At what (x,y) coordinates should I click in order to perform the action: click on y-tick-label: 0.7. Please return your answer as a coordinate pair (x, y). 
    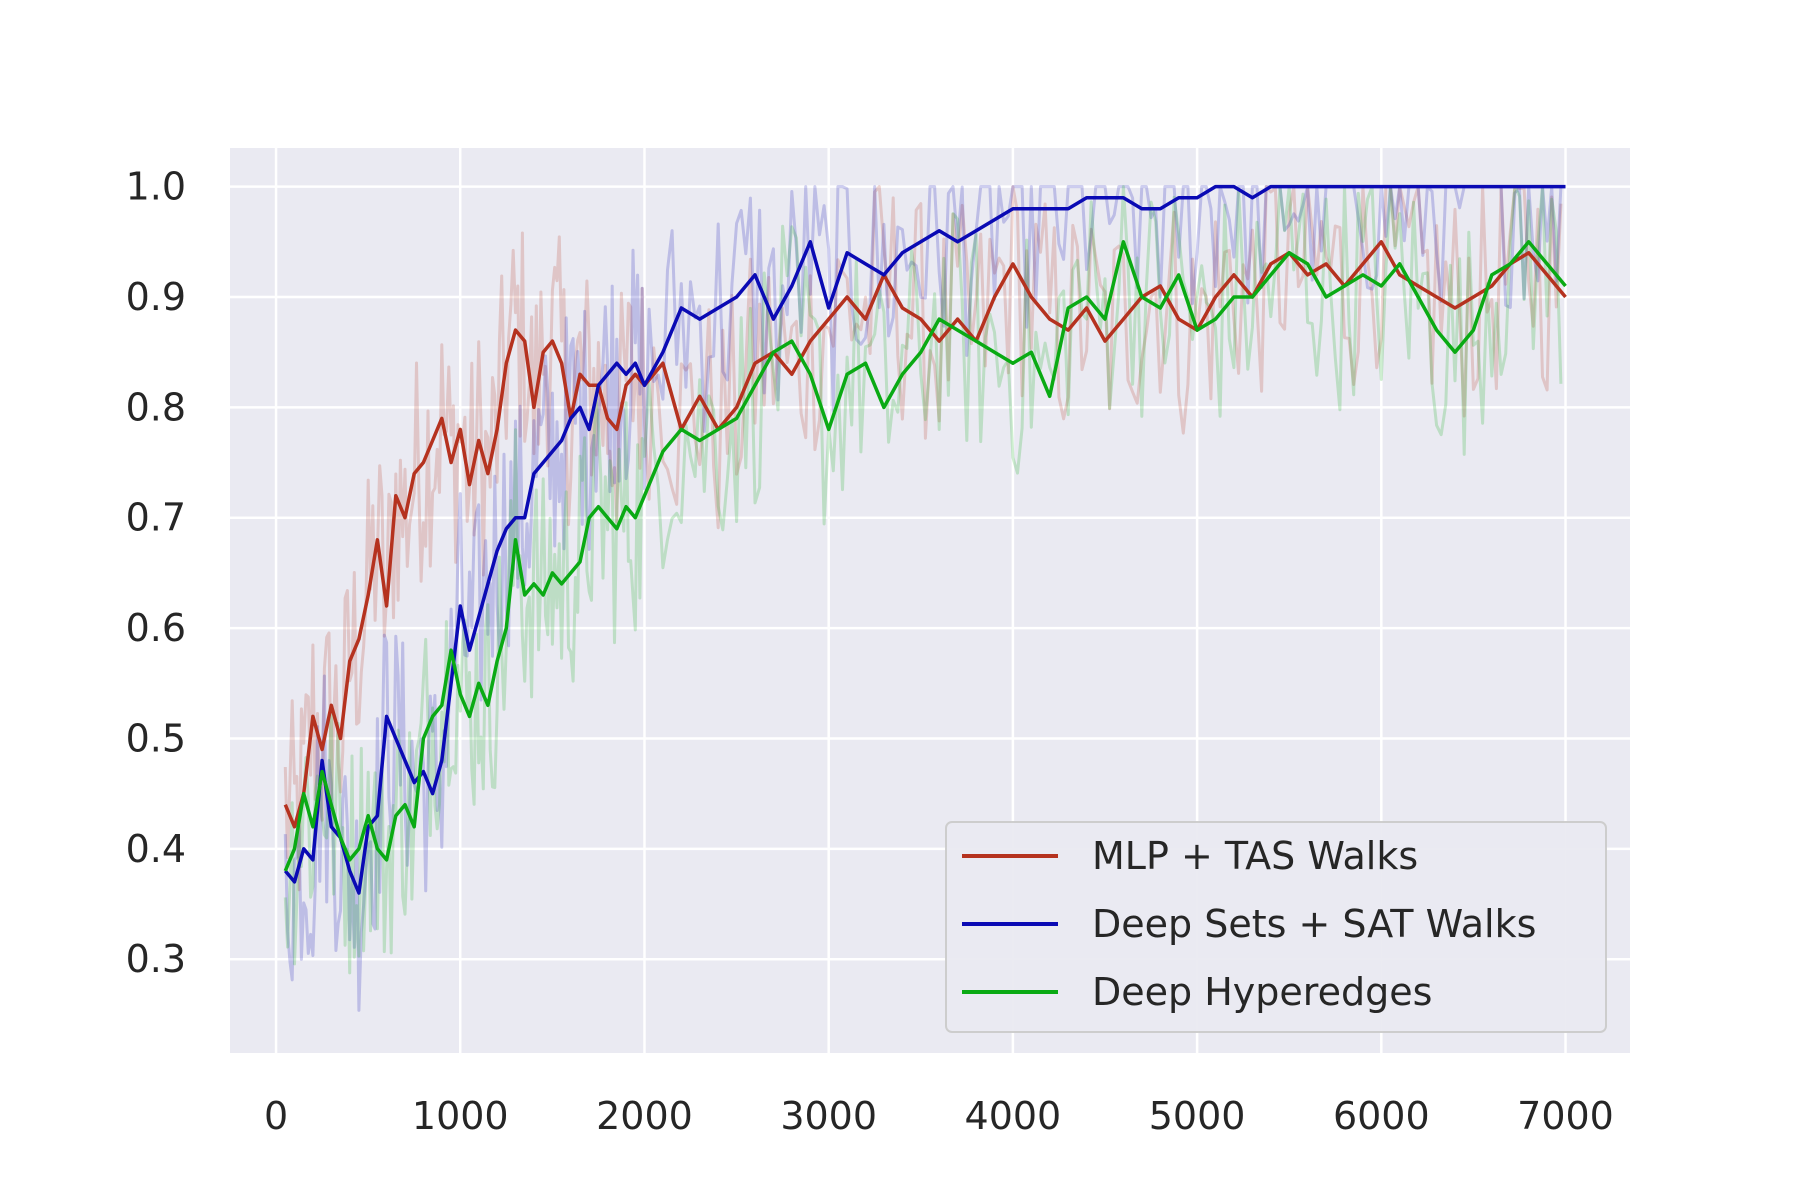
    Looking at the image, I should click on (156, 518).